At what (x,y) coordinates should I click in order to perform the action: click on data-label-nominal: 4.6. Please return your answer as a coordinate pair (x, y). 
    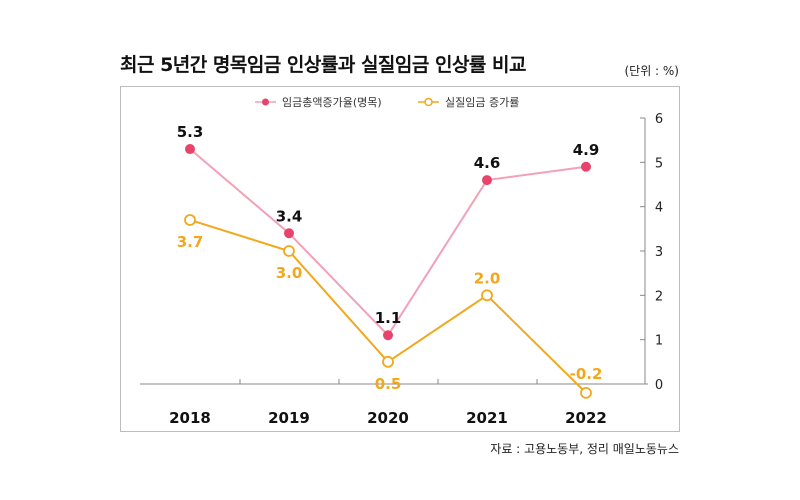
    Looking at the image, I should click on (487, 163).